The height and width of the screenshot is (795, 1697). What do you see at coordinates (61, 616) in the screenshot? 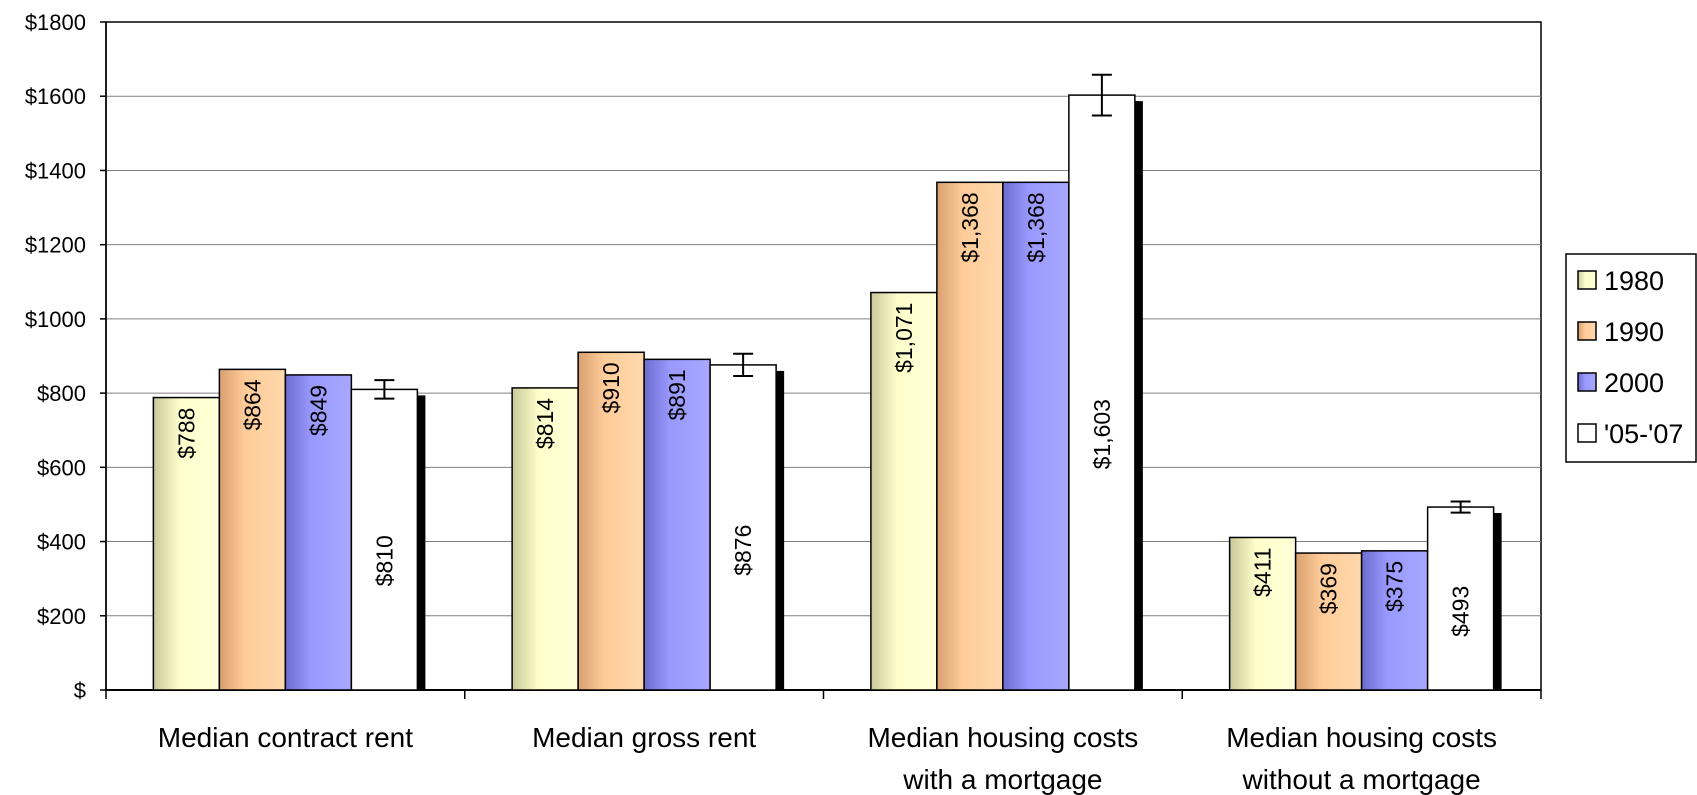
I see `y-tick-label: $200` at bounding box center [61, 616].